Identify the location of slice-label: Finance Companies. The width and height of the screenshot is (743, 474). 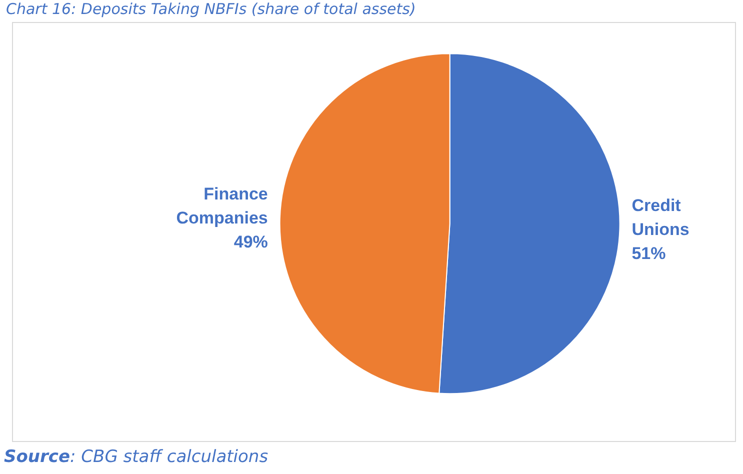
(222, 206).